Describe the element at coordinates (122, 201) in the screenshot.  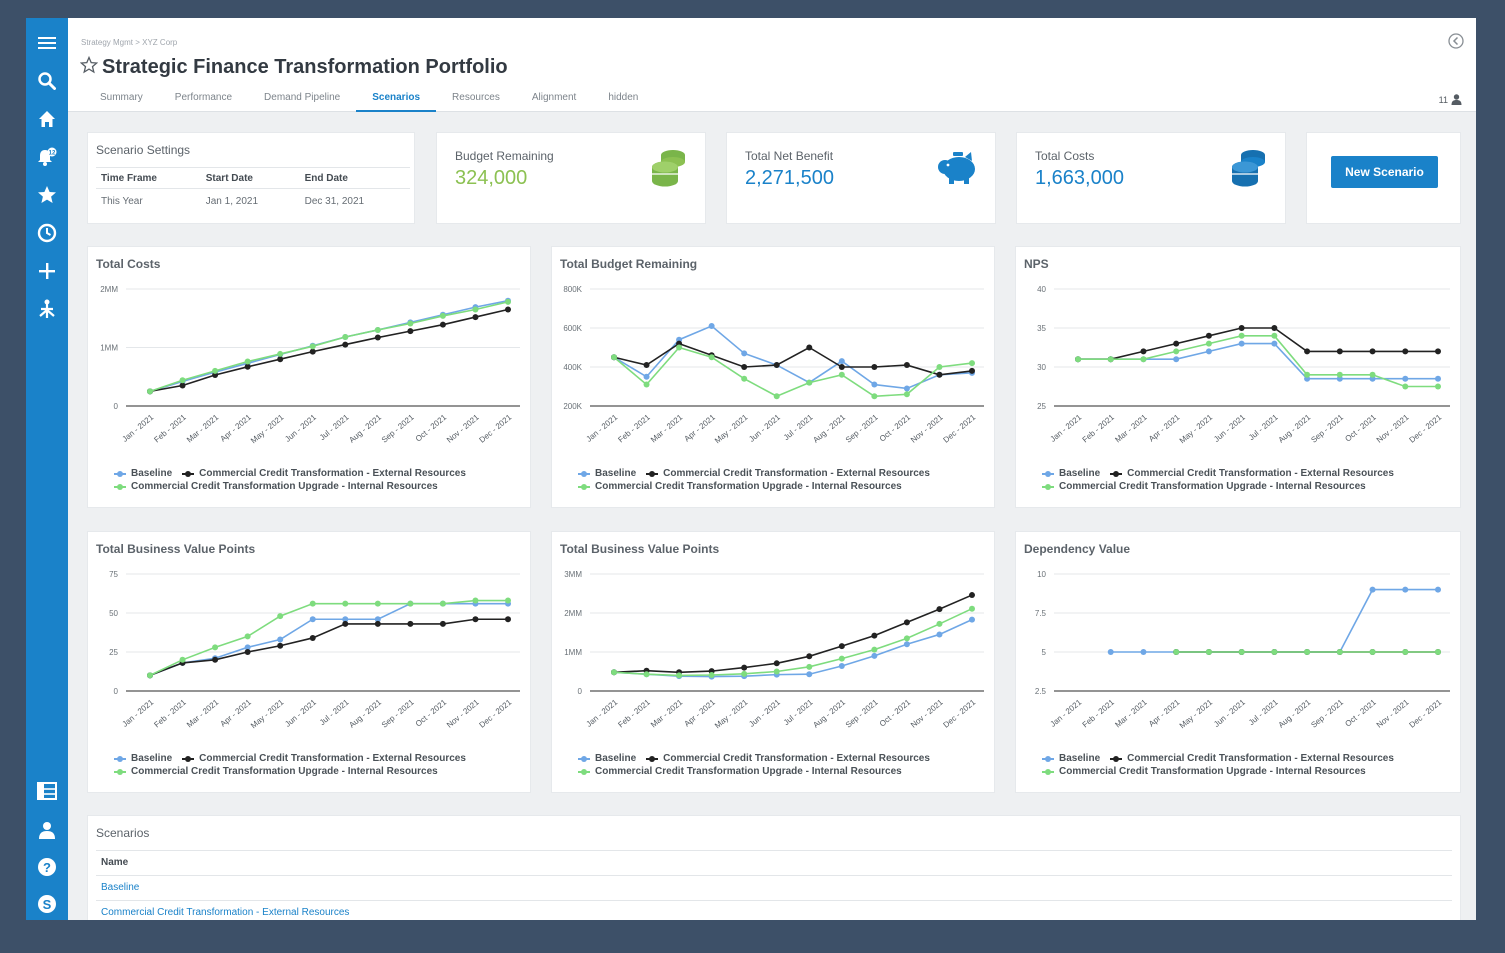
I see `settings-time-frame: This Year` at that location.